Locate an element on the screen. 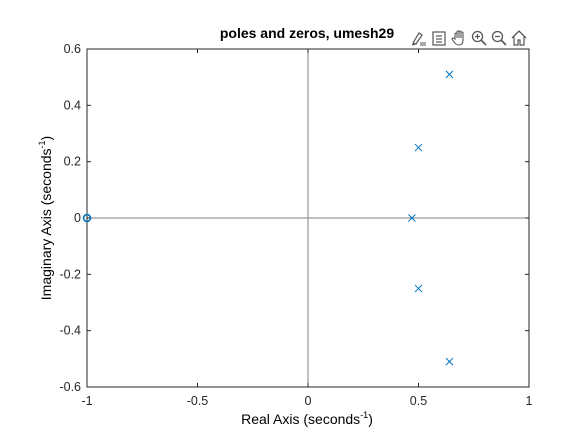 Image resolution: width=573 pixels, height=435 pixels. home-button is located at coordinates (519, 38).